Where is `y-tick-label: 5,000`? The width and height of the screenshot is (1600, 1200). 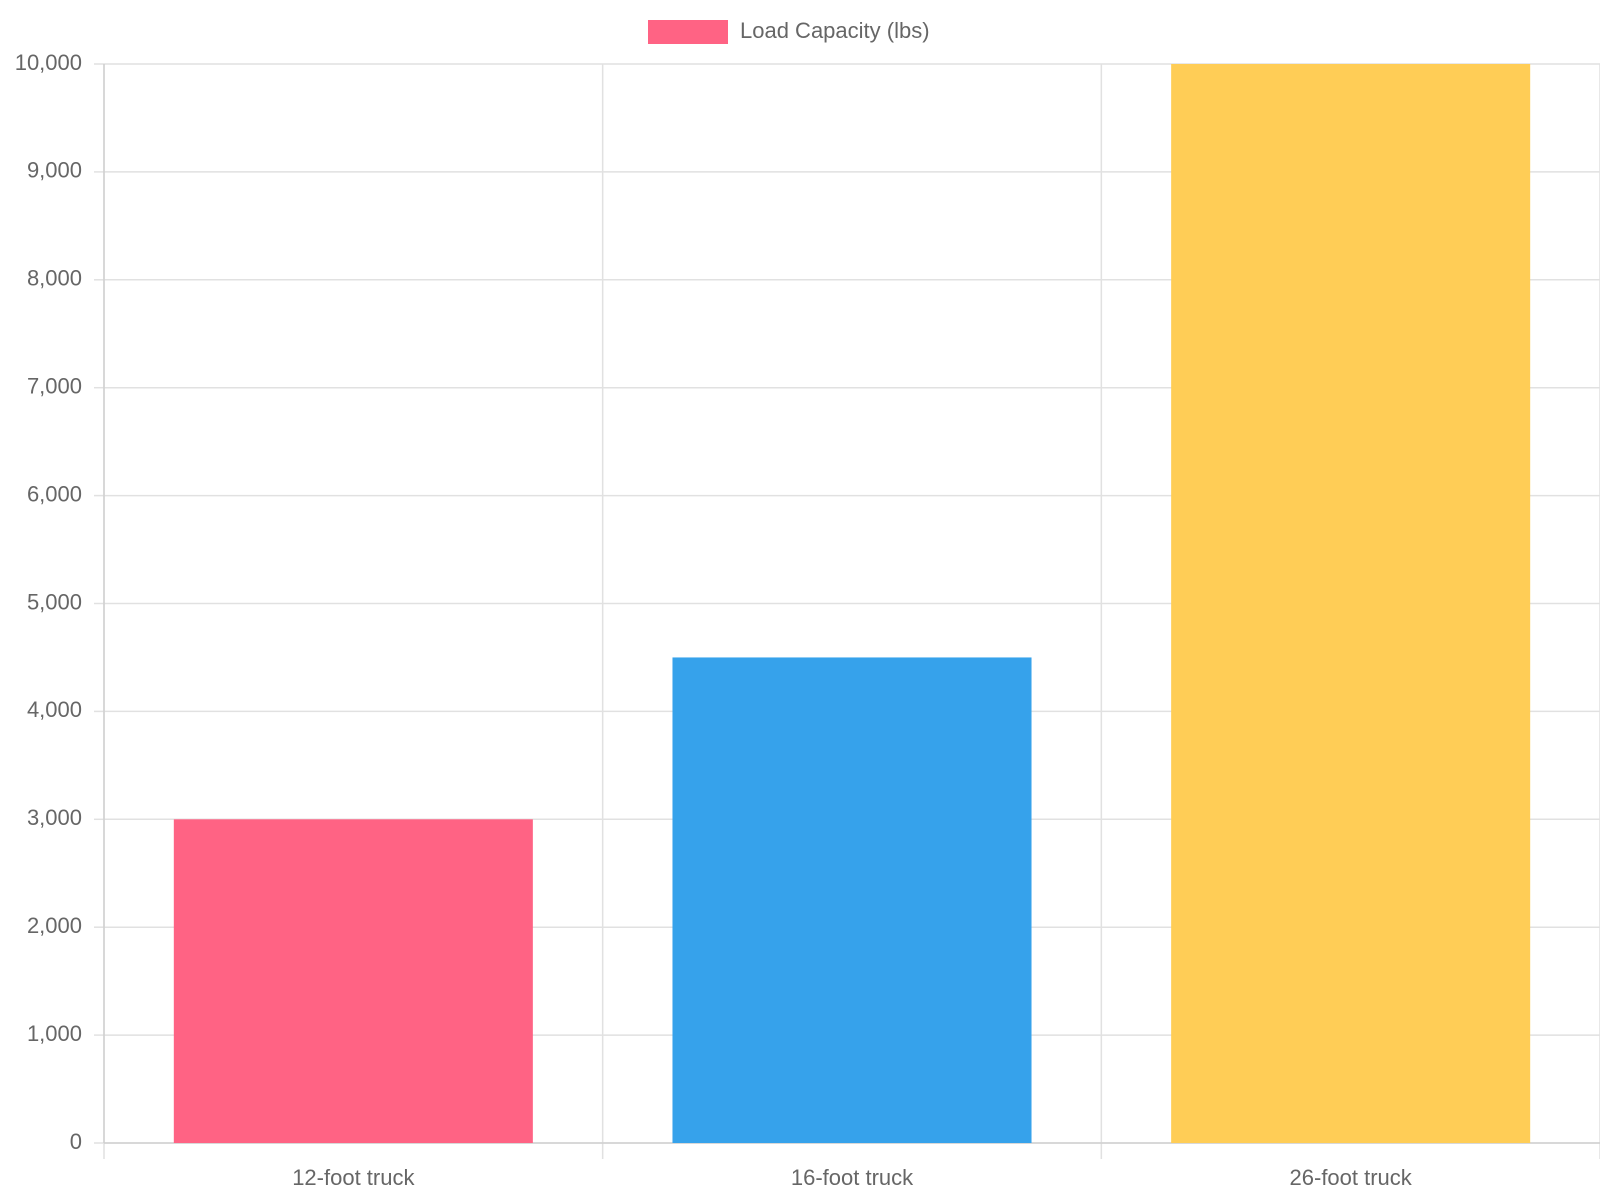
y-tick-label: 5,000 is located at coordinates (54, 601).